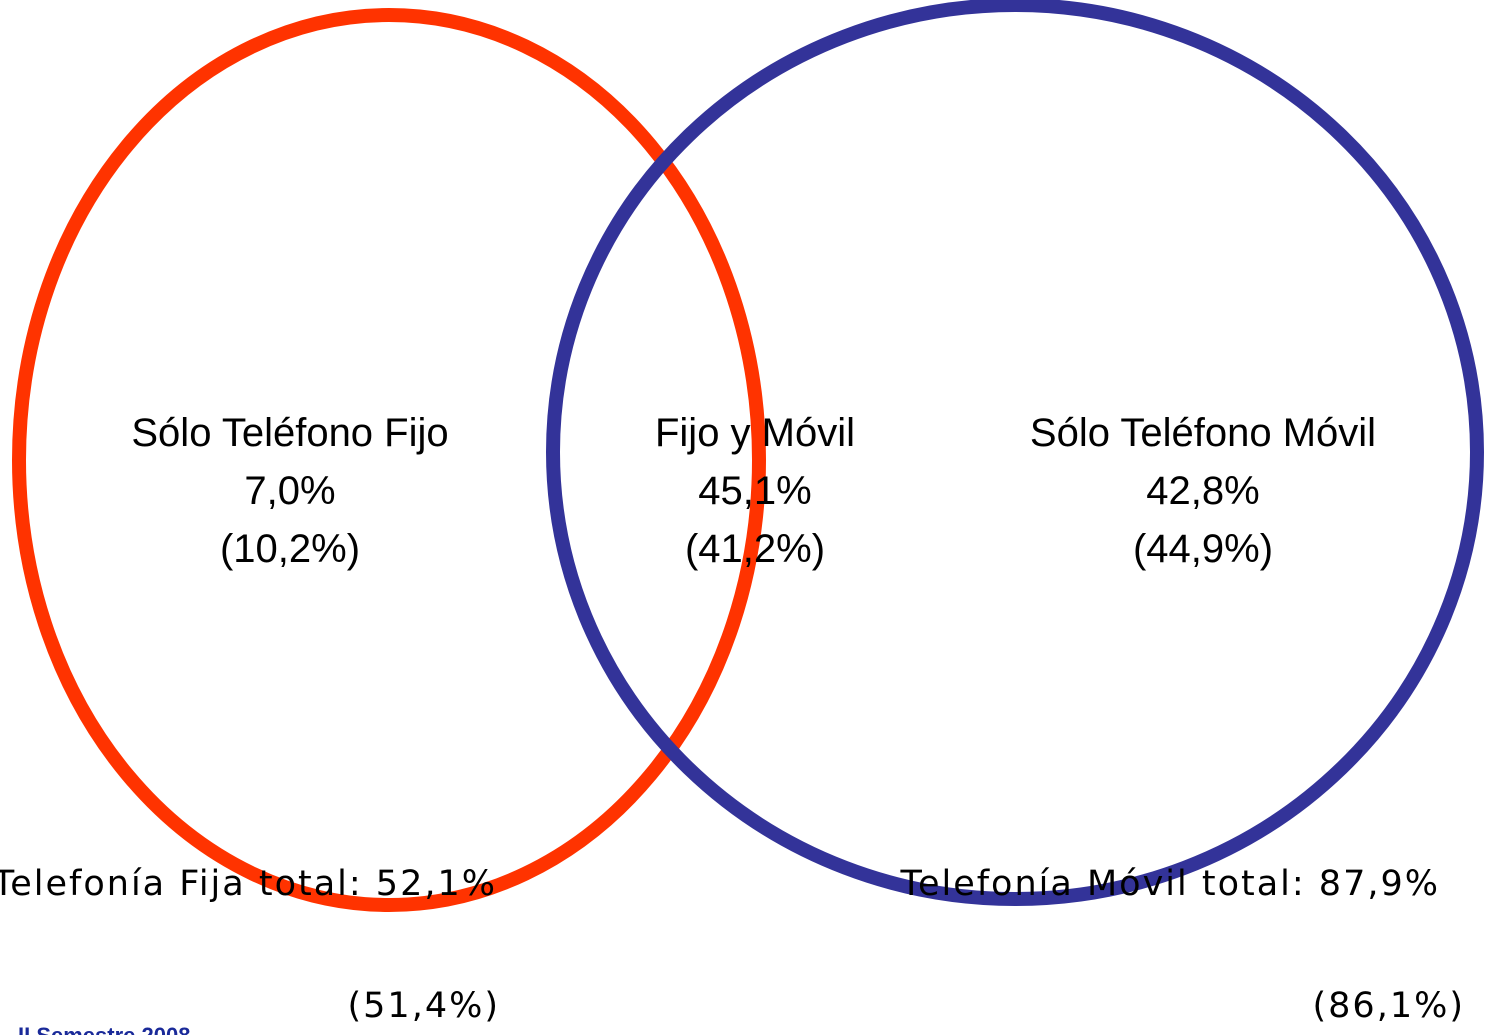 This screenshot has height=1035, width=1485. Describe the element at coordinates (290, 549) in the screenshot. I see `region-previous: (10,2%)` at that location.